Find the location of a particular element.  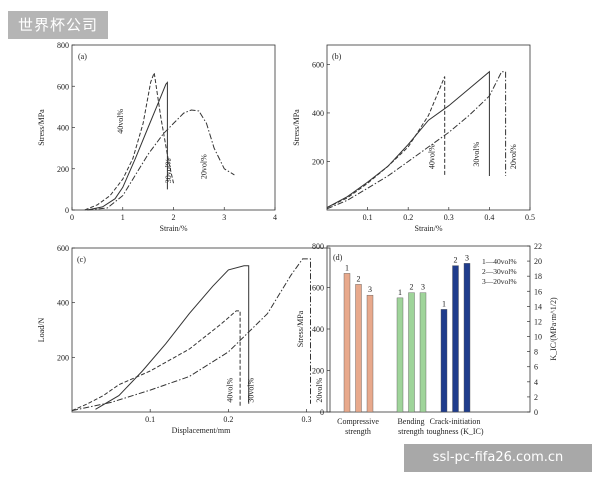

x-axis-label: Displacement/mm is located at coordinates (201, 430).